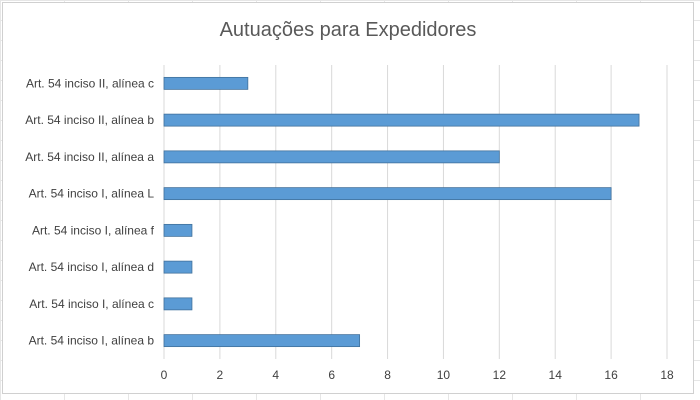 Image resolution: width=700 pixels, height=400 pixels. What do you see at coordinates (667, 375) in the screenshot?
I see `x-tick-label: 18` at bounding box center [667, 375].